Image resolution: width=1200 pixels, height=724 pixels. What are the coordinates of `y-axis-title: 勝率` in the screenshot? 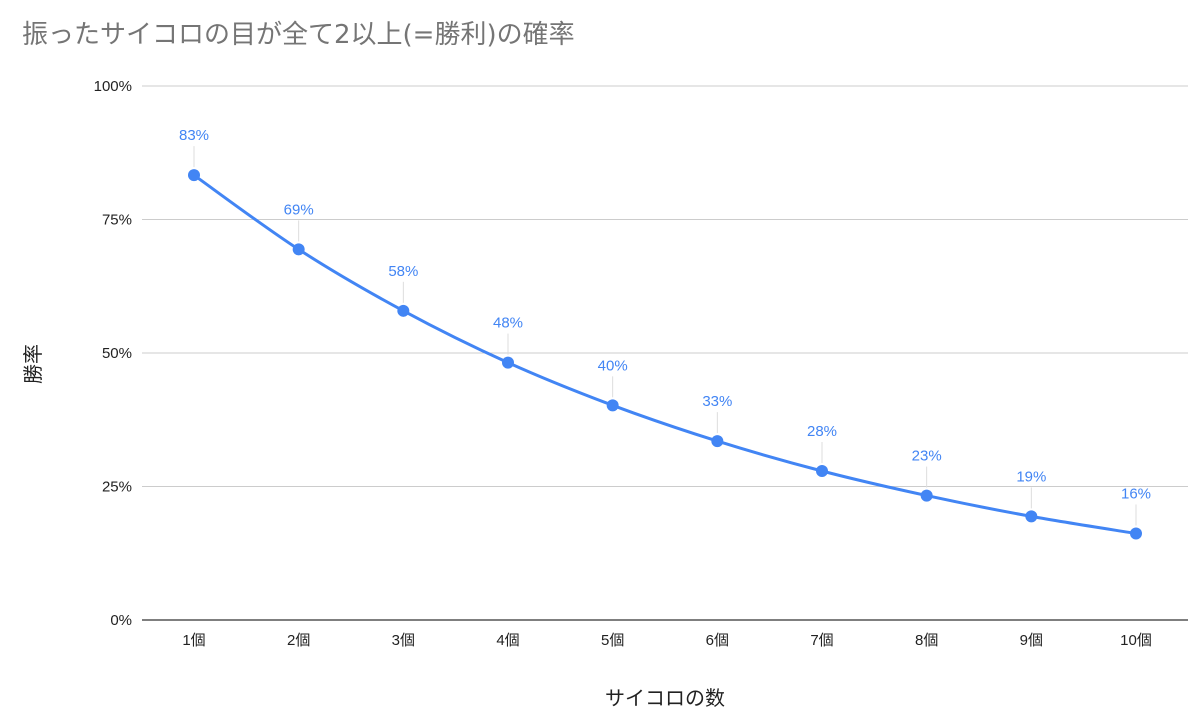 It's located at (33, 364).